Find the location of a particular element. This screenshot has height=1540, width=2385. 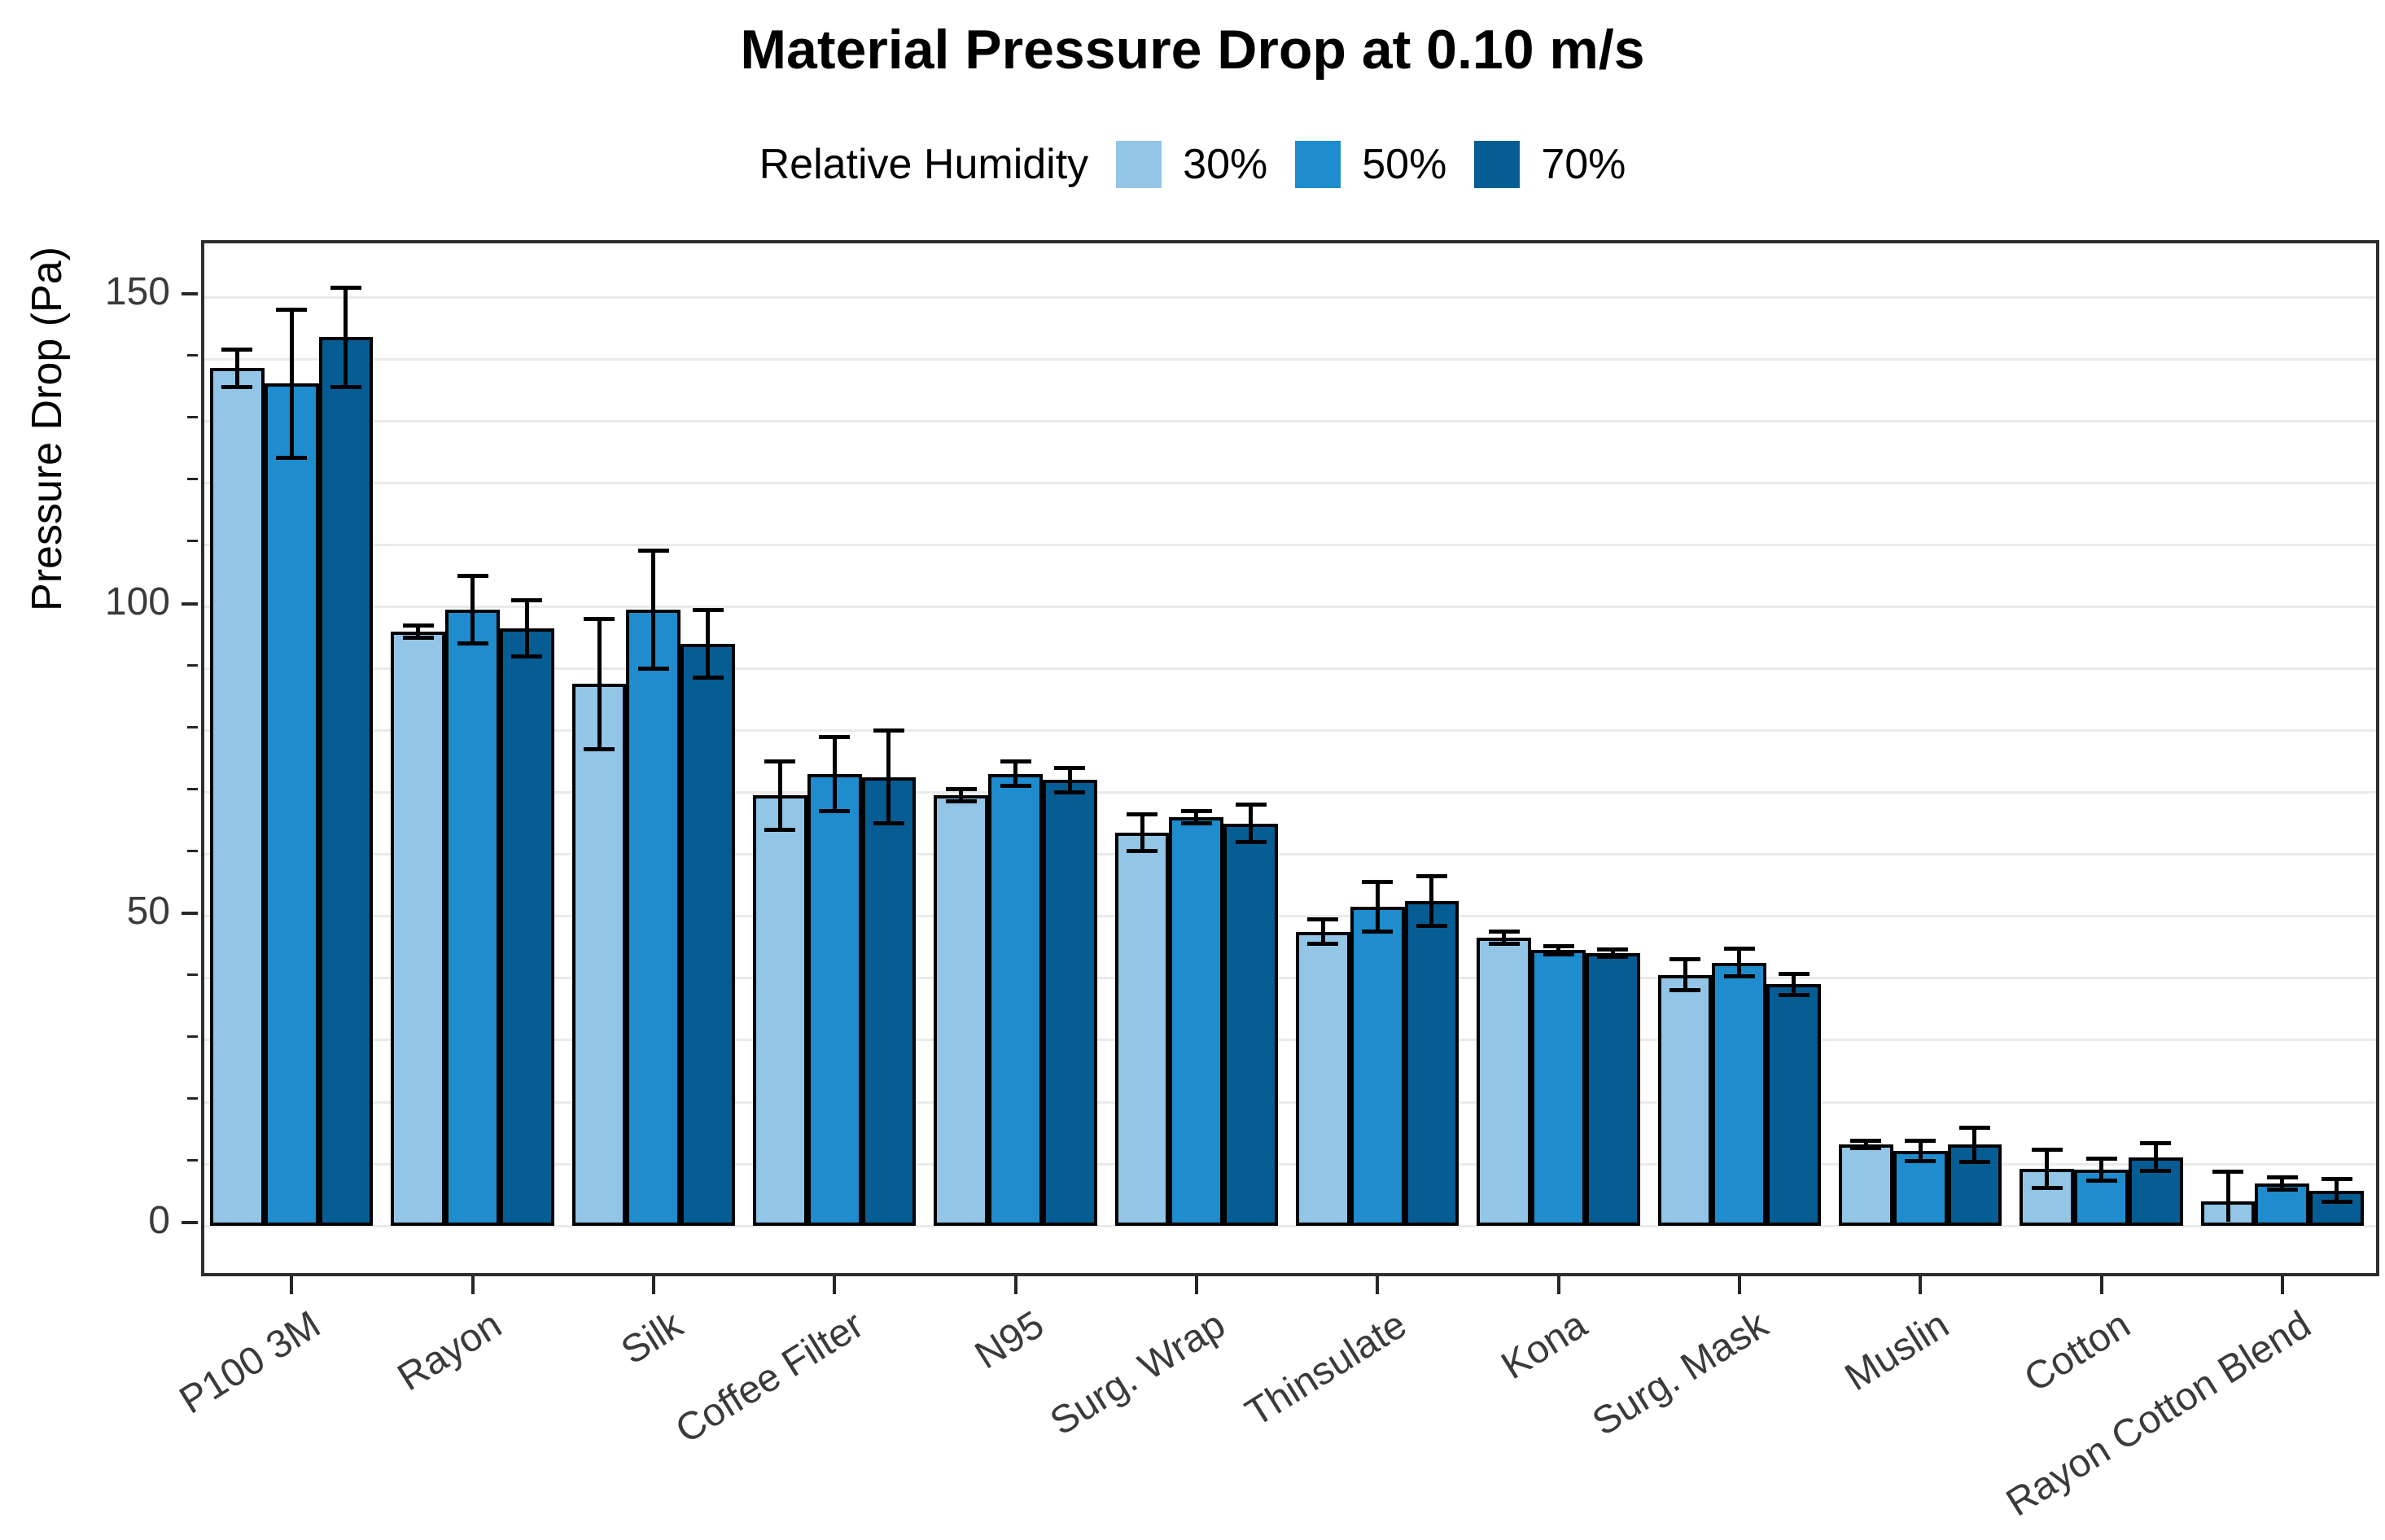

legend-item-70: 70% is located at coordinates (1550, 165).